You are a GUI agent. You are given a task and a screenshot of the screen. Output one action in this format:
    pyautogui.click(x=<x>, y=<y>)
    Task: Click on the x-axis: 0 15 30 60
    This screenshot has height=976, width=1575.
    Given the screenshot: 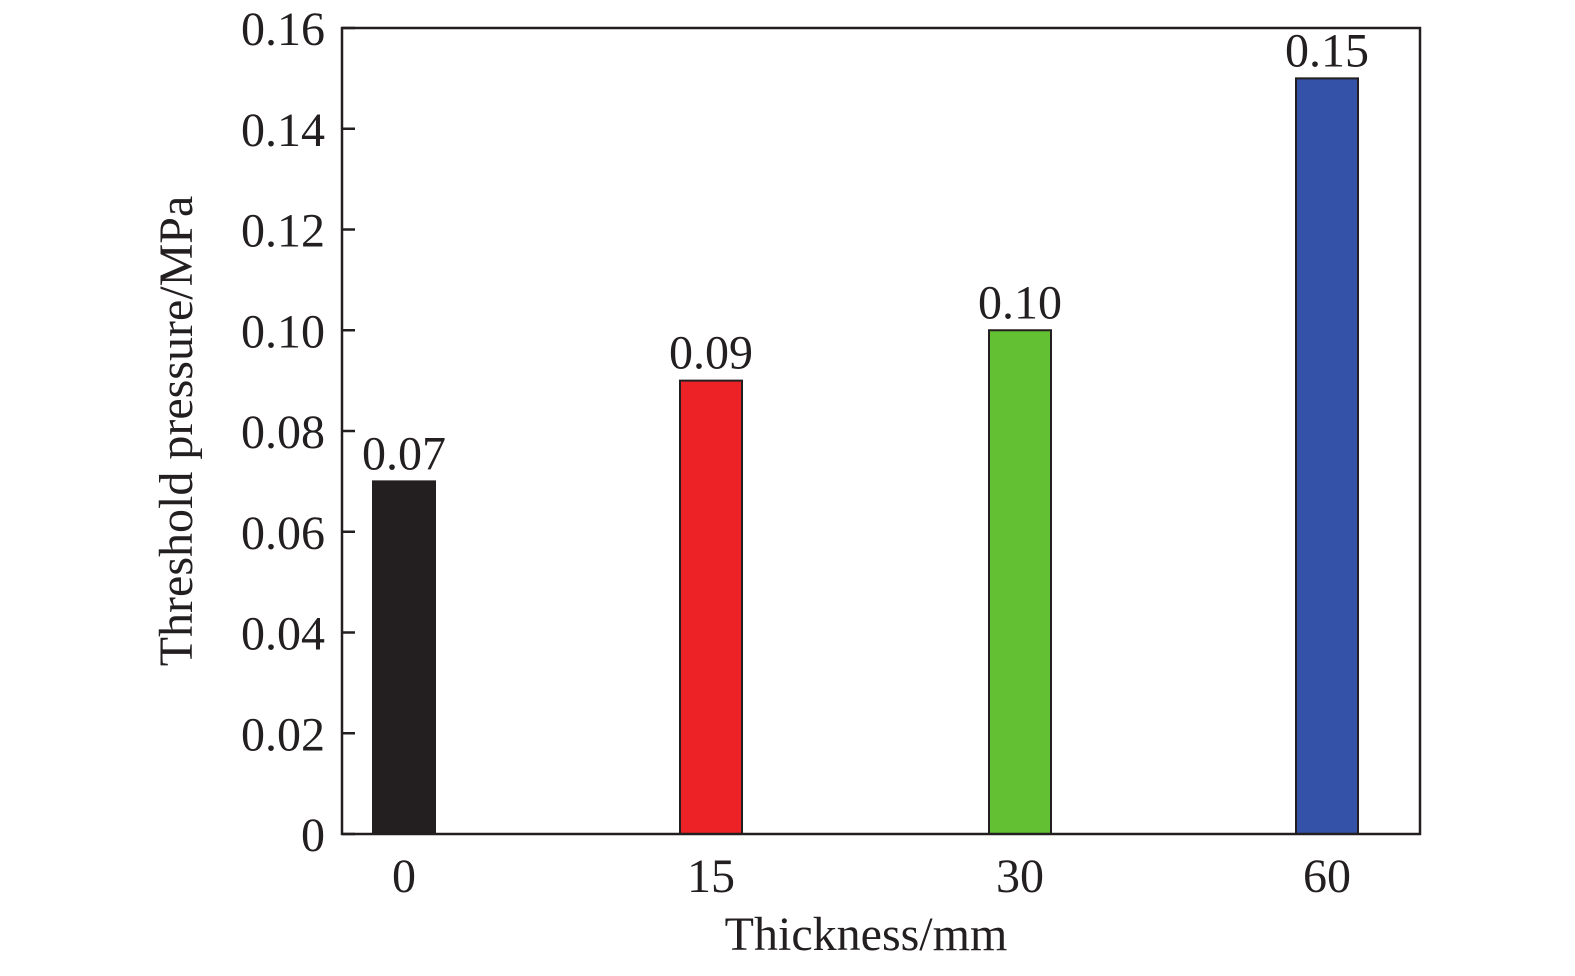 What is the action you would take?
    pyautogui.click(x=871, y=876)
    